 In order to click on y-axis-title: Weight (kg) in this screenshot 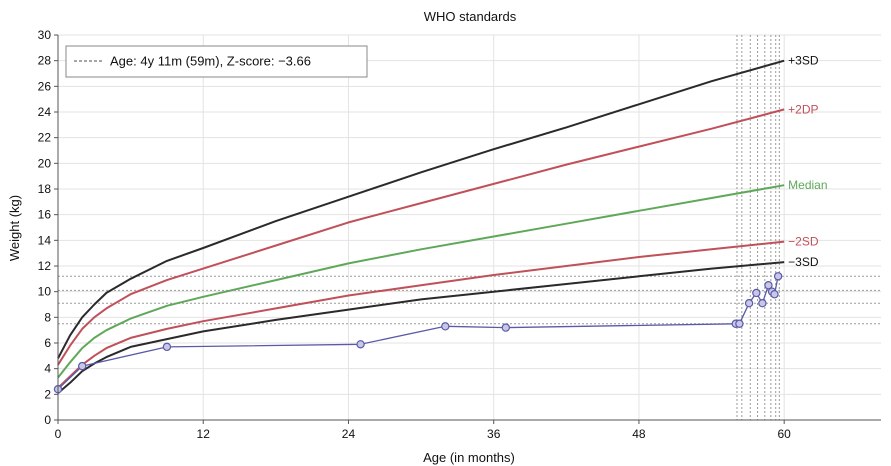, I will do `click(14, 228)`.